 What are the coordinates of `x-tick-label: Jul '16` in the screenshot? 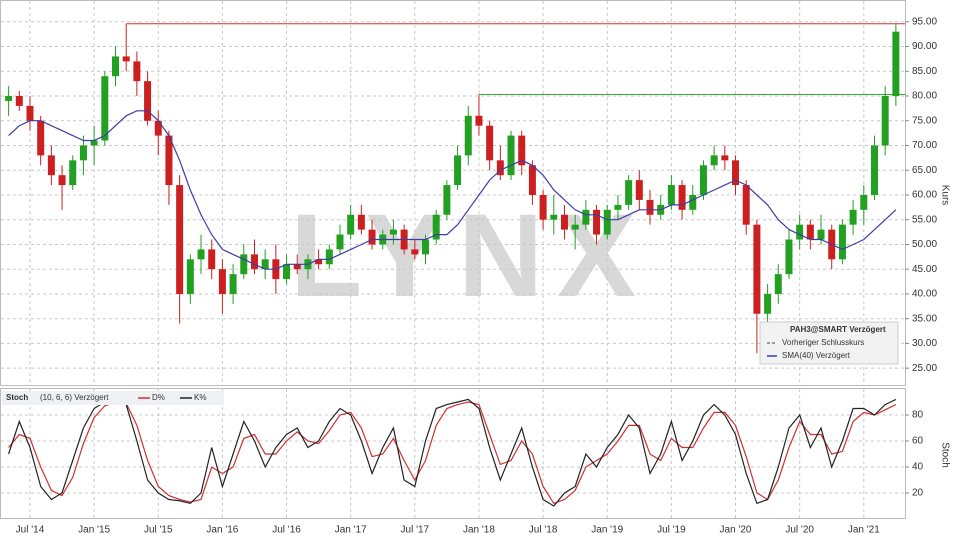 It's located at (286, 530).